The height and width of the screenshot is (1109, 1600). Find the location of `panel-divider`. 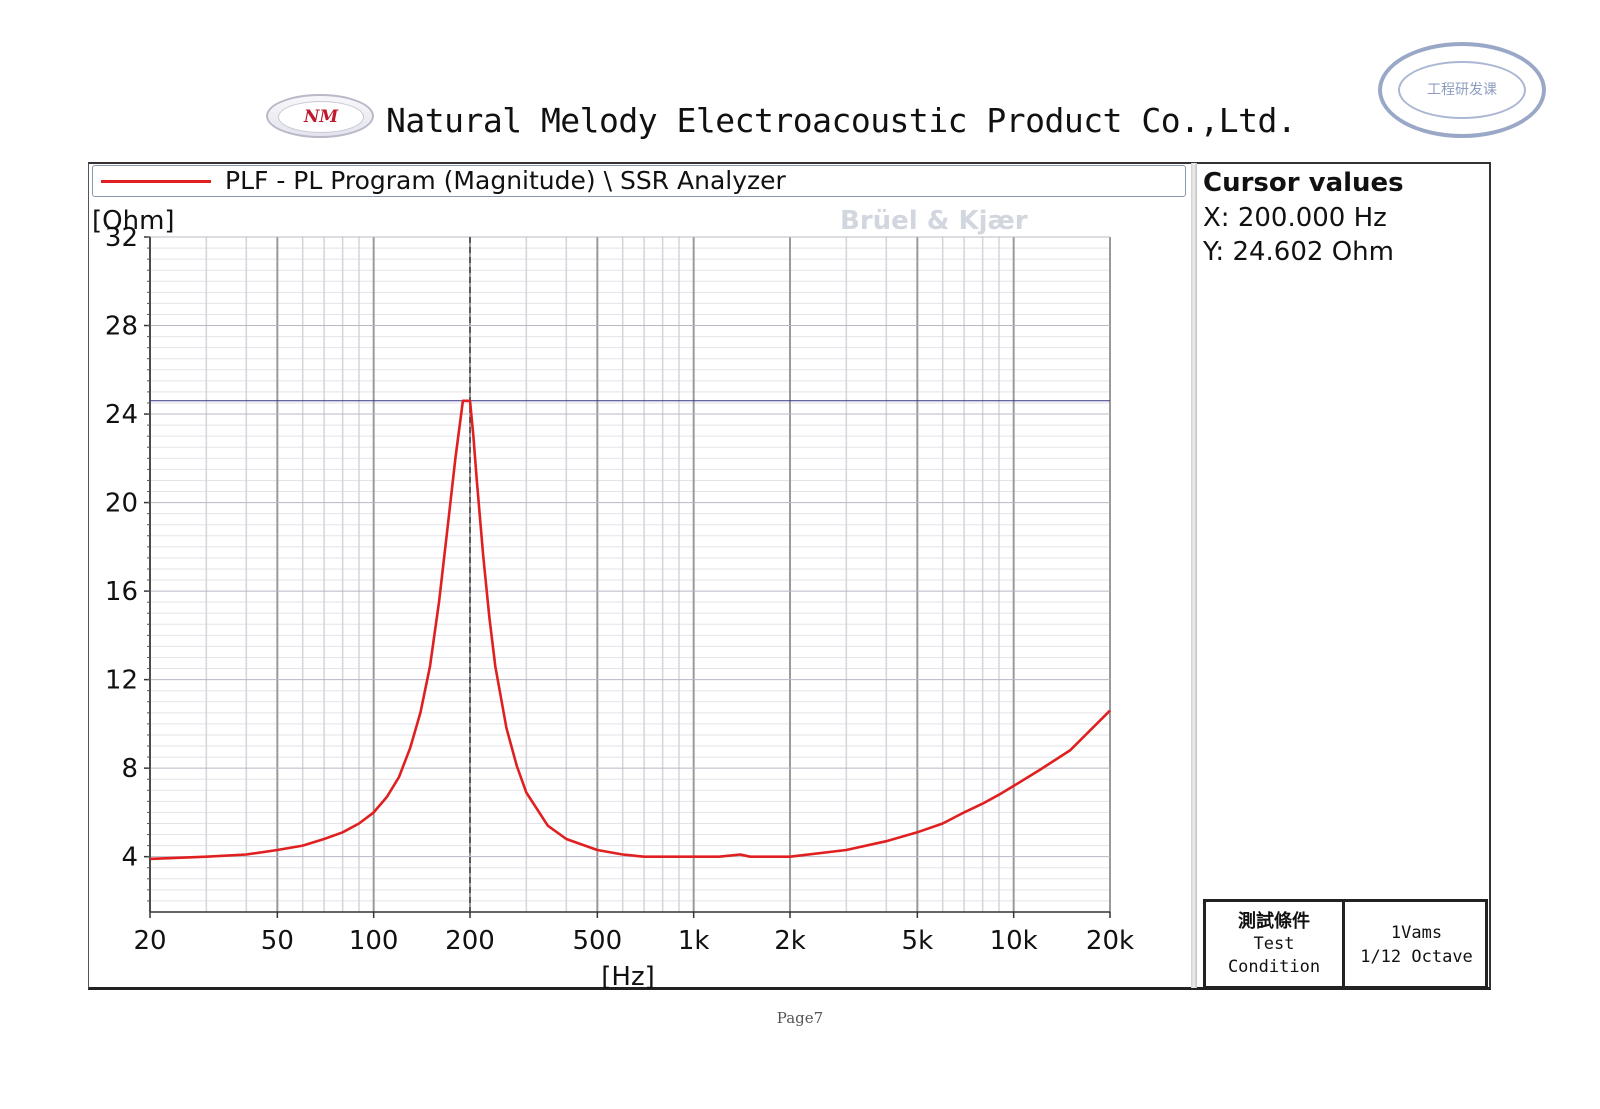

panel-divider is located at coordinates (1194, 575).